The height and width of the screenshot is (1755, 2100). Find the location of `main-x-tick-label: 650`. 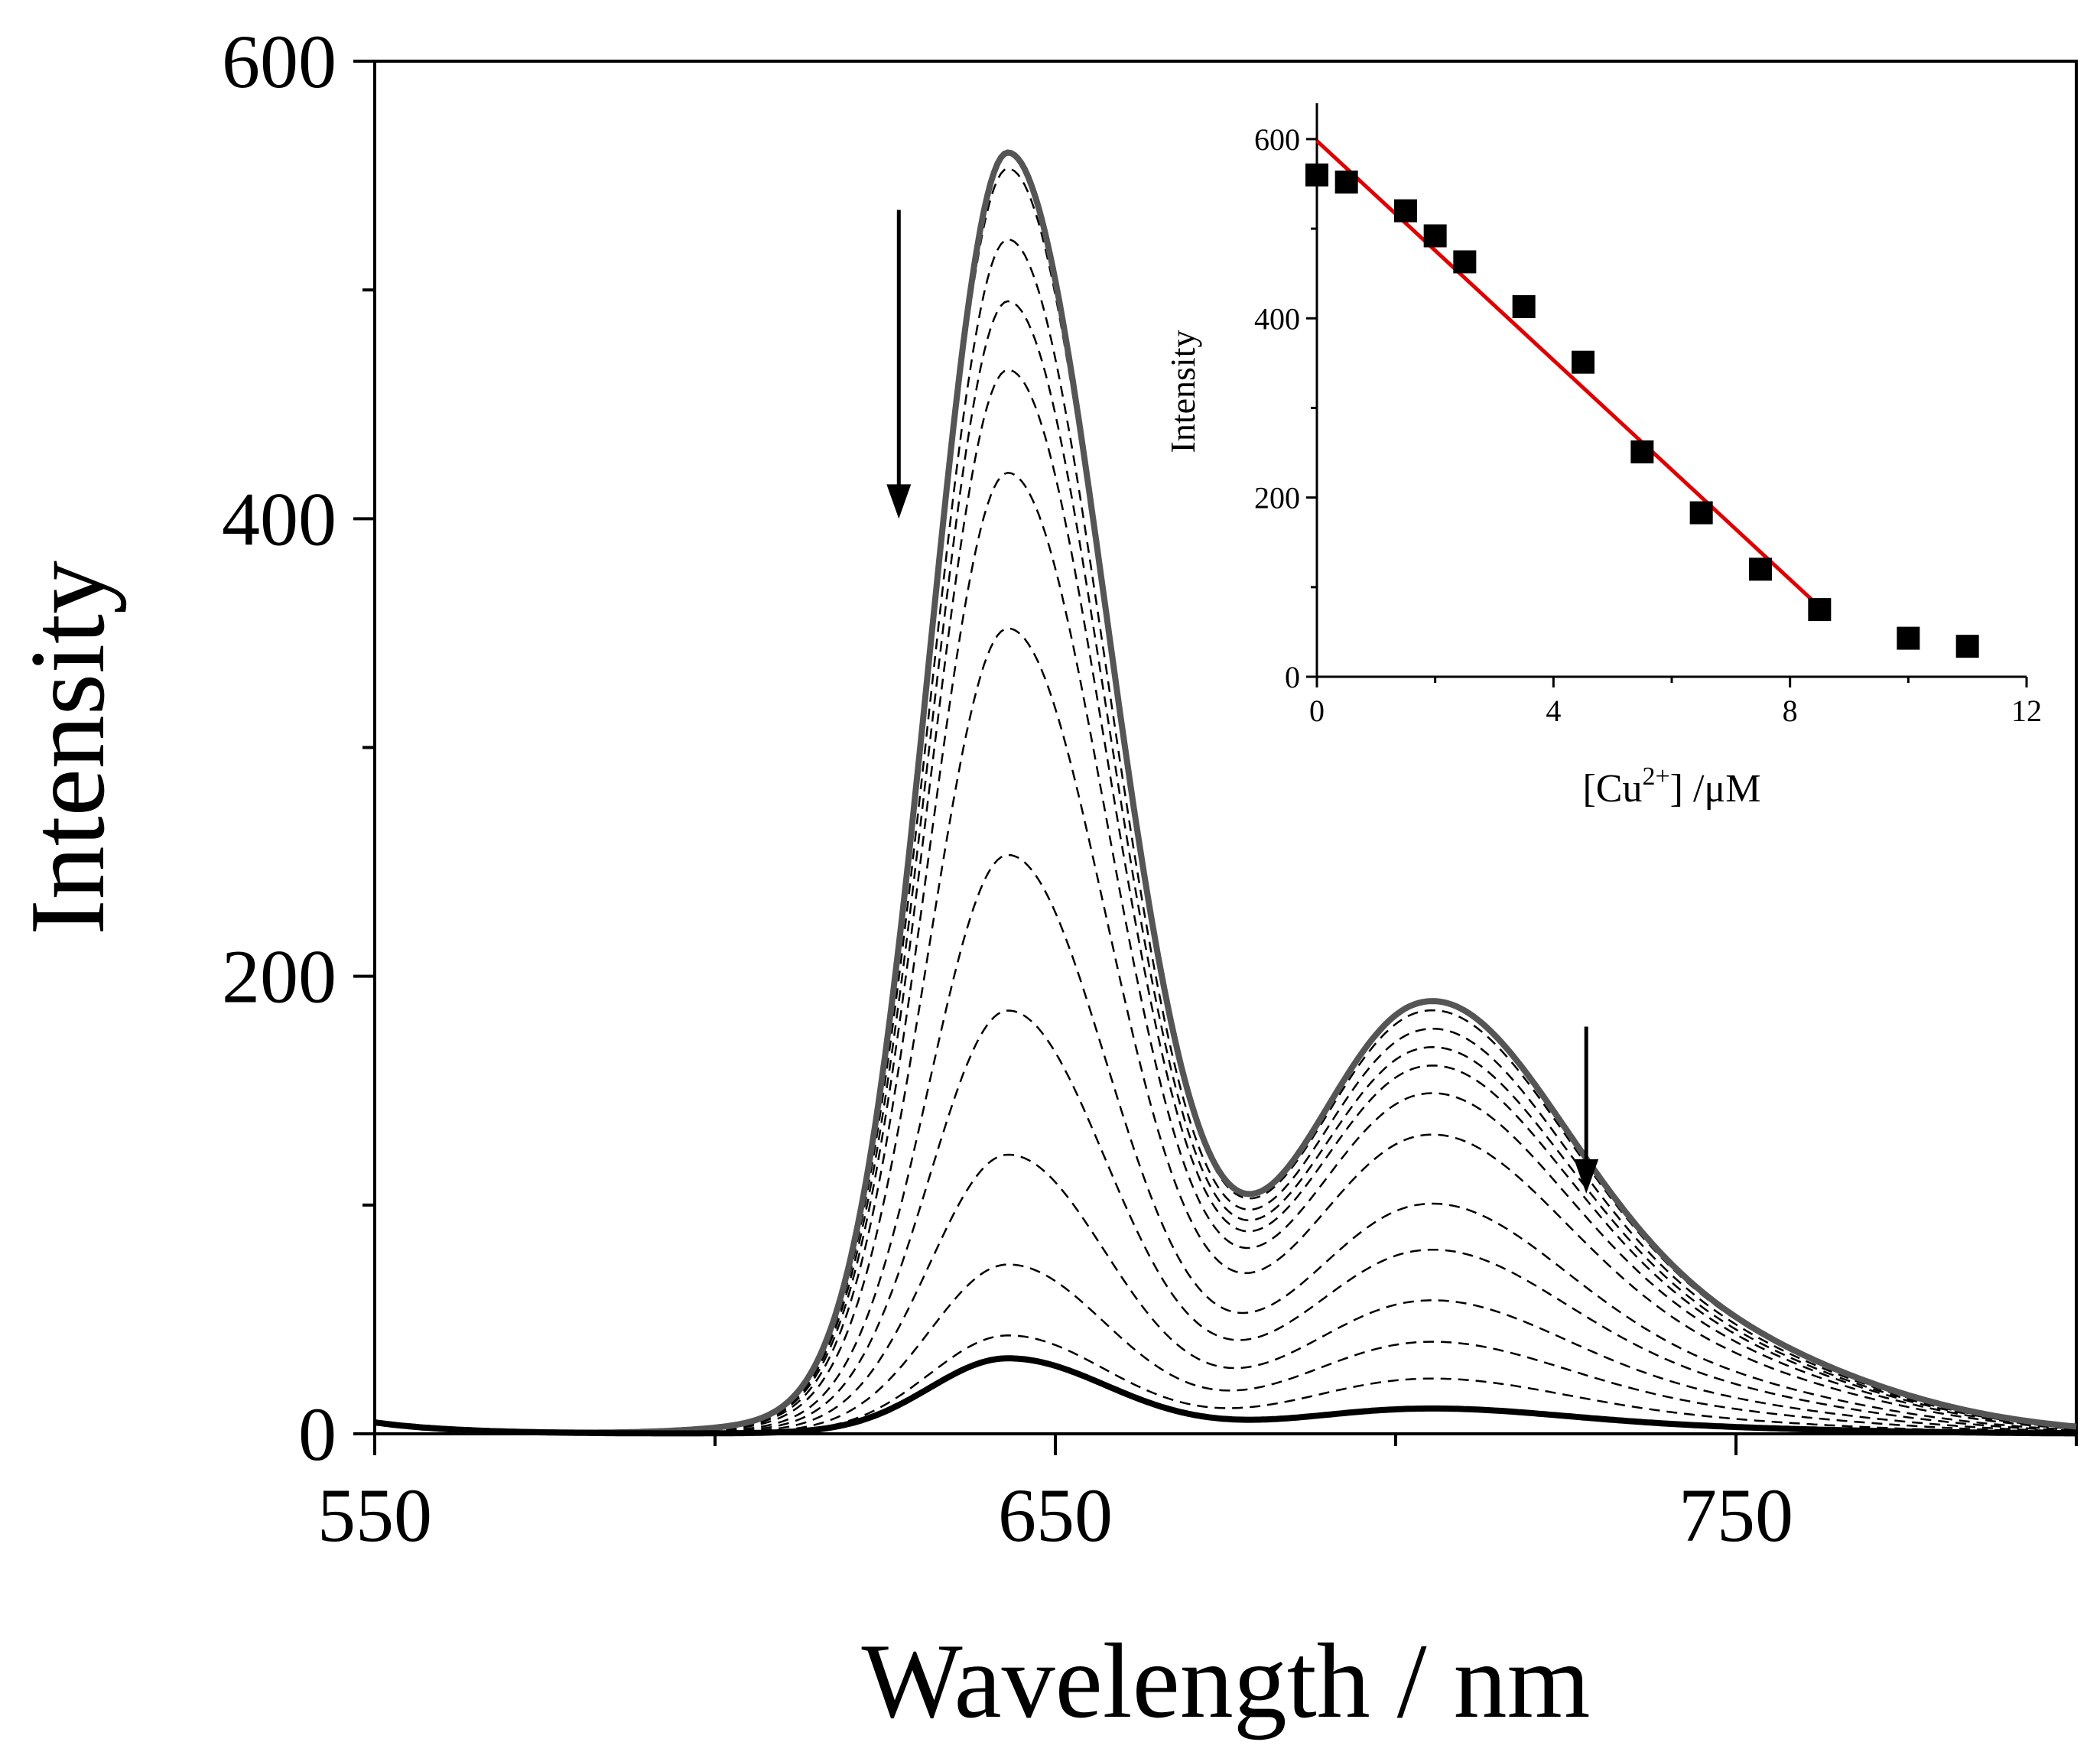

main-x-tick-label: 650 is located at coordinates (1056, 1515).